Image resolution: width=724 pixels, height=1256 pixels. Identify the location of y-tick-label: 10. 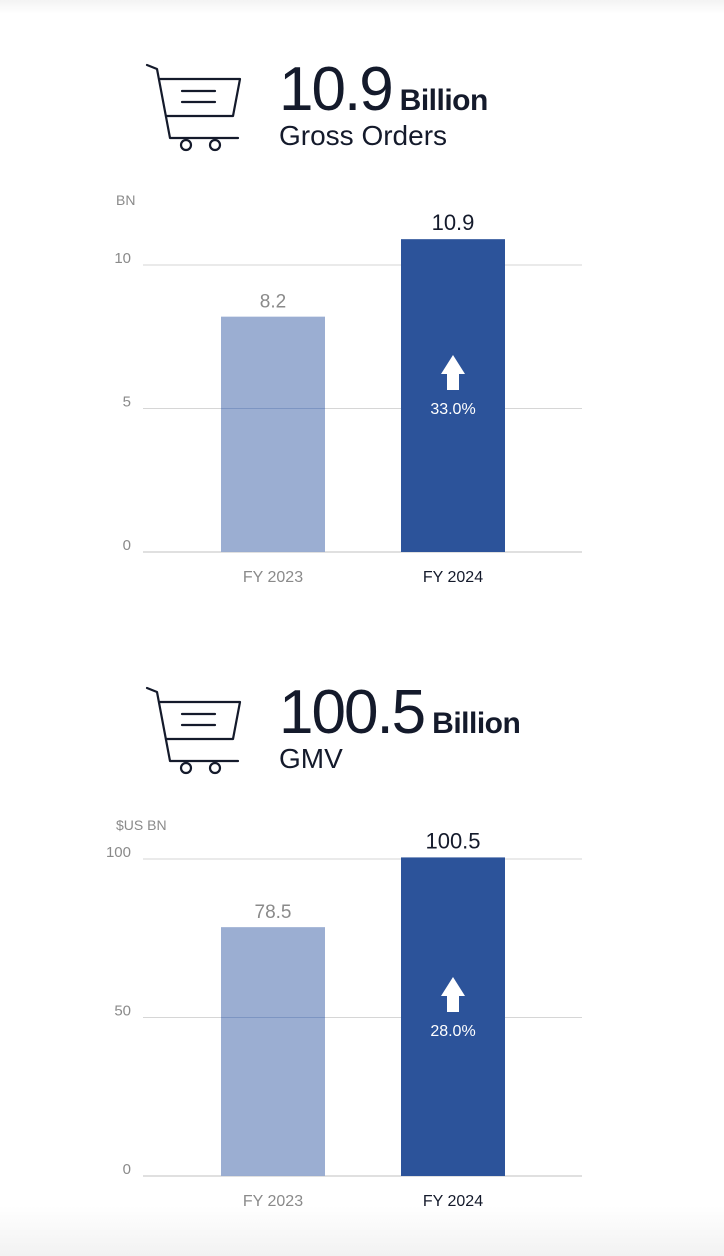
(122, 258).